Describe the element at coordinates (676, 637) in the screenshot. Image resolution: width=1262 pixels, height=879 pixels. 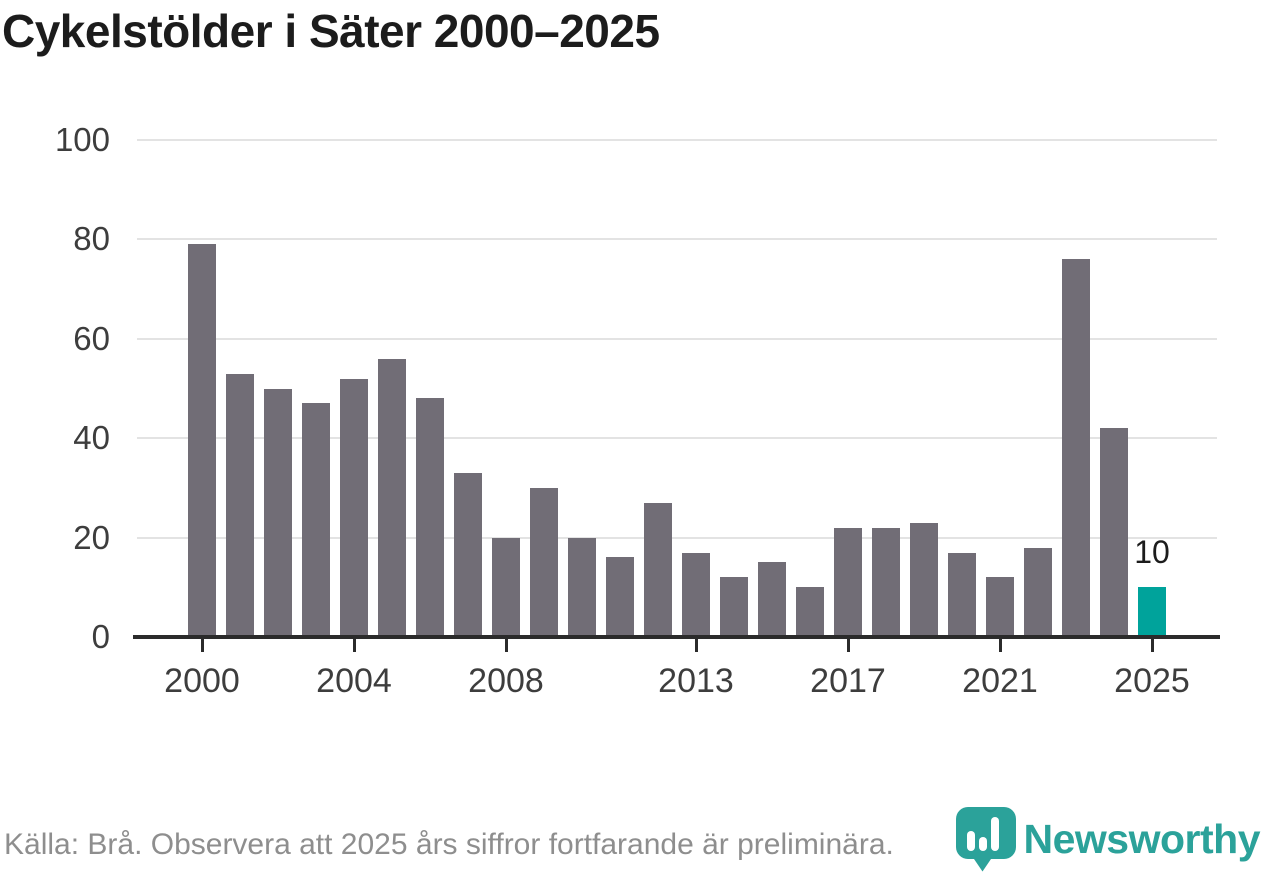
I see `x-axis-line` at that location.